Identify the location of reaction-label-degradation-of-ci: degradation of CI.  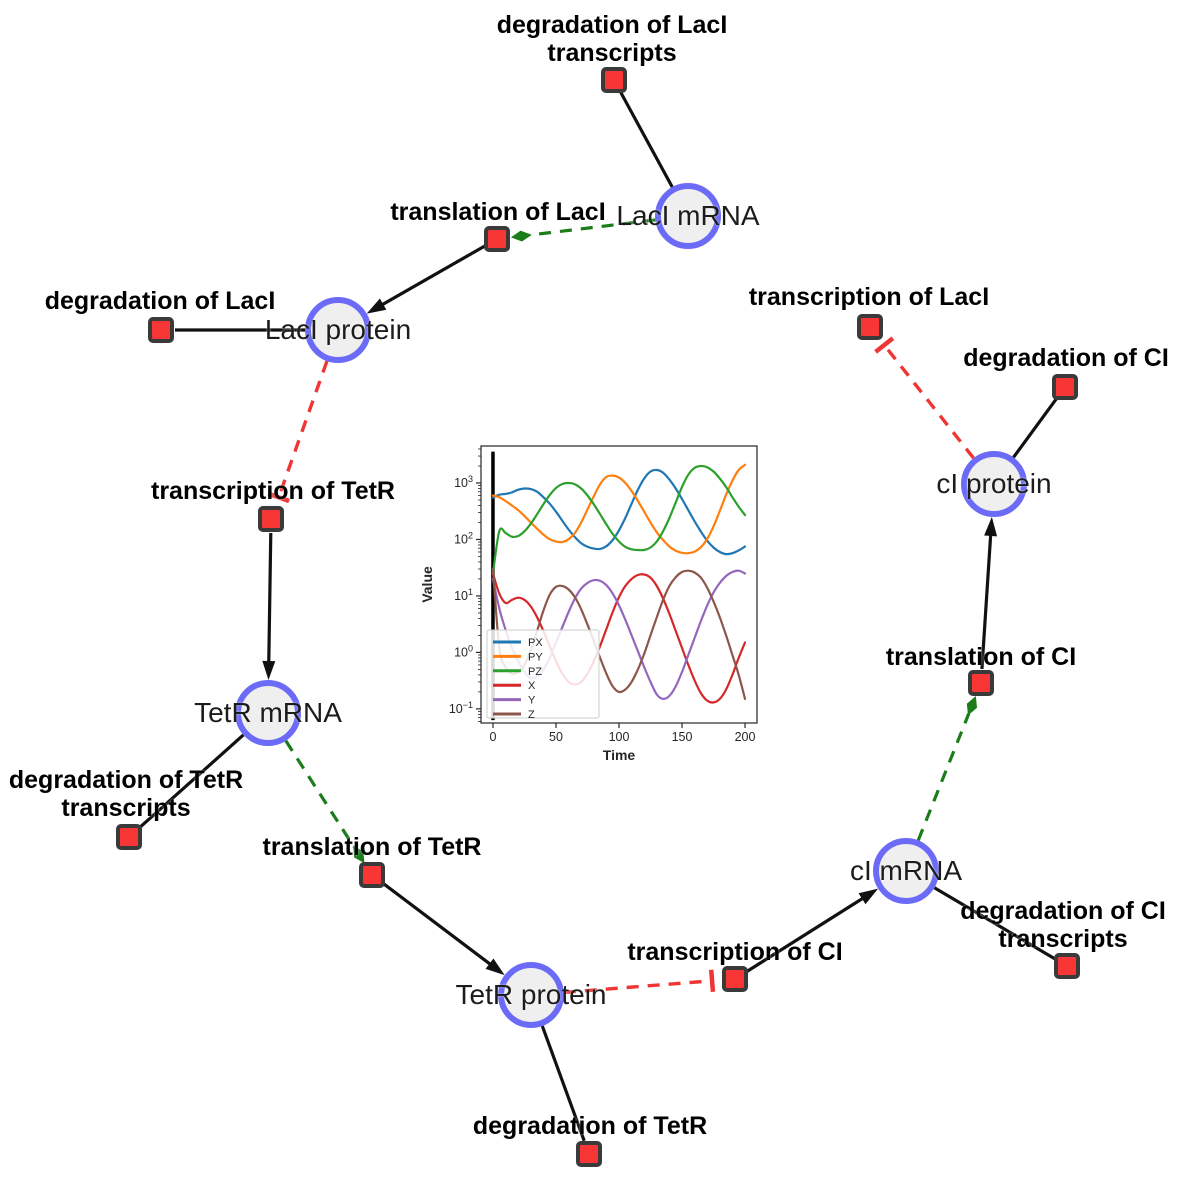
(1066, 358).